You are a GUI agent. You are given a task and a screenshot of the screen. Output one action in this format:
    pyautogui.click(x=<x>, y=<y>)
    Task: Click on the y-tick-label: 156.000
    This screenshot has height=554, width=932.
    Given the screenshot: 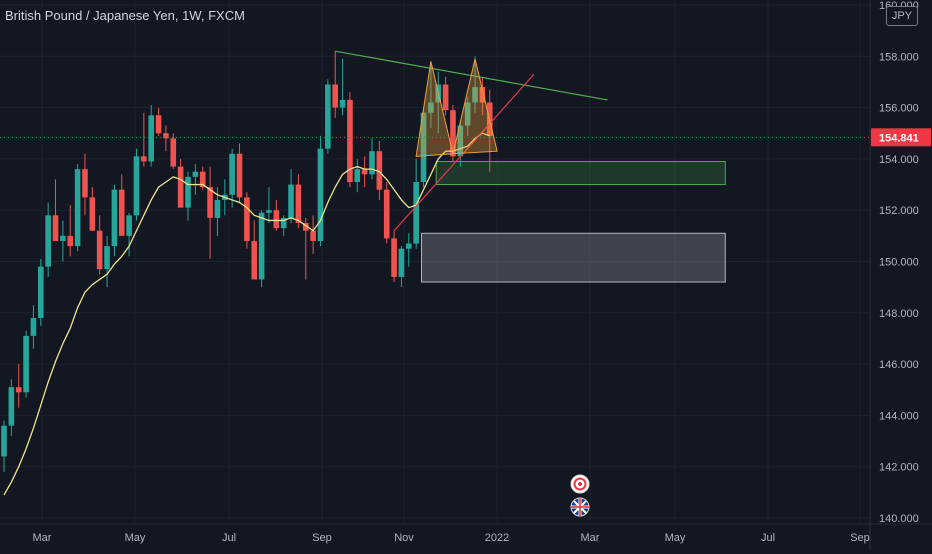 What is the action you would take?
    pyautogui.click(x=899, y=109)
    